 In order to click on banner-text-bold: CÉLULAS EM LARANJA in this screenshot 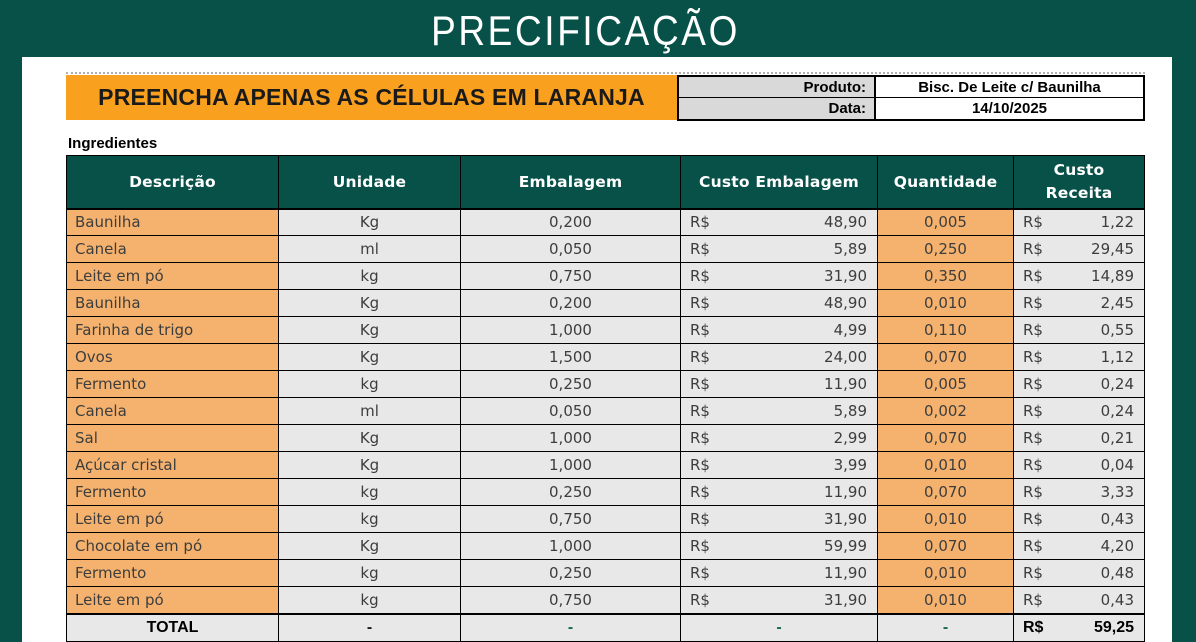, I will do `click(510, 97)`.